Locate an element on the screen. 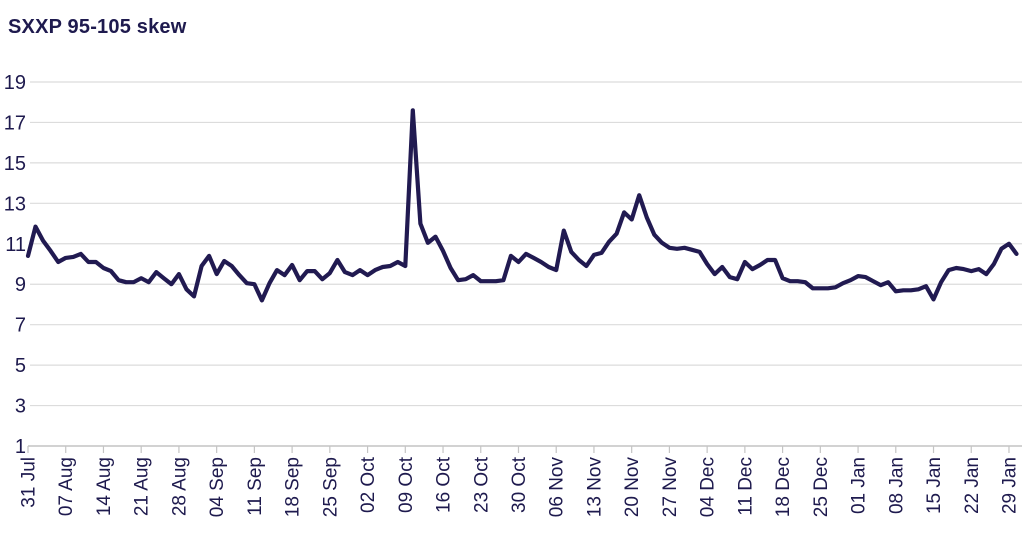  x-tick-label: 13 Nov is located at coordinates (594, 487).